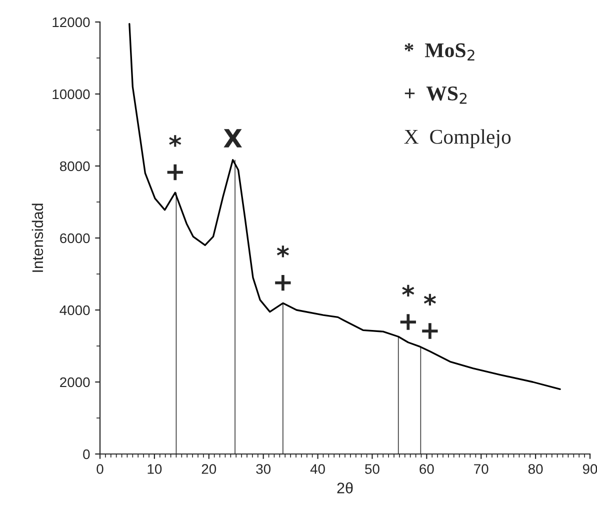  Describe the element at coordinates (427, 469) in the screenshot. I see `x-tick-label: 60` at that location.